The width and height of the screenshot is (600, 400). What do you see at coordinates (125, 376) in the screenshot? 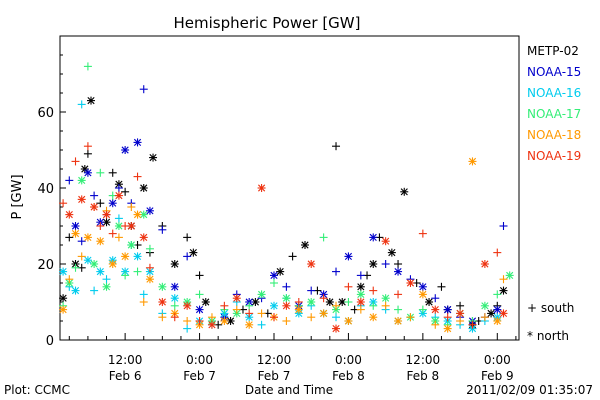
I see `x-tick-date-label: Feb 6` at bounding box center [125, 376].